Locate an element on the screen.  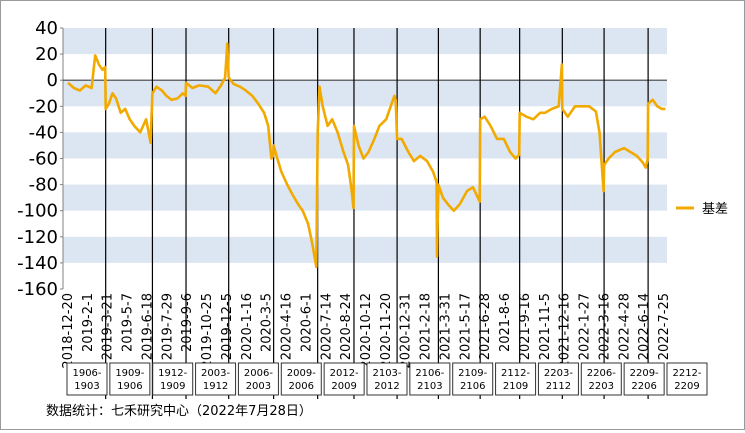
contract-label-bottom: 1906 is located at coordinates (129, 386).